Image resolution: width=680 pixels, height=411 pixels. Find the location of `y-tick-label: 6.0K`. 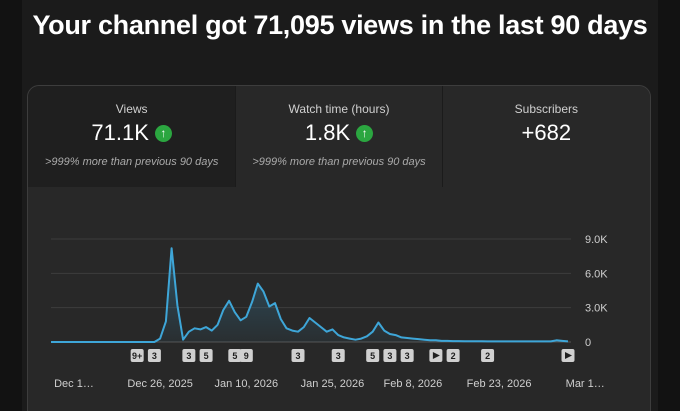

y-tick-label: 6.0K is located at coordinates (596, 274).